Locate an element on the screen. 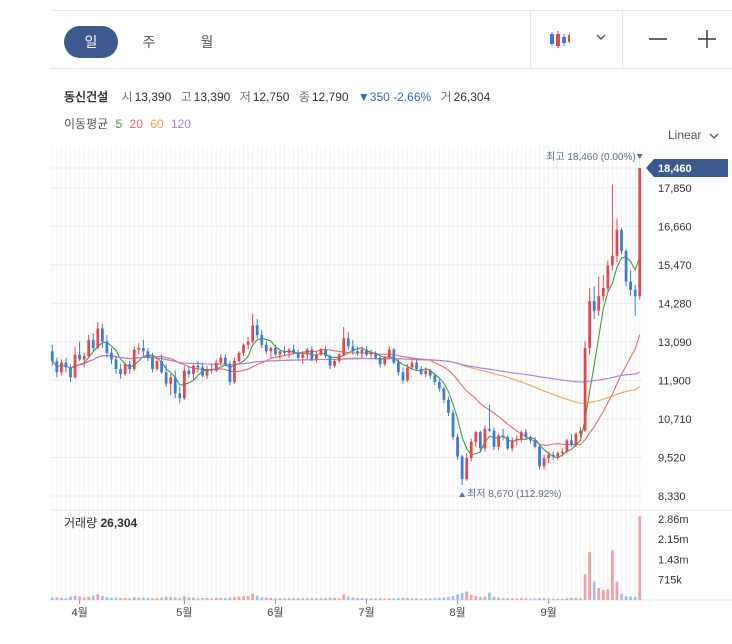 The width and height of the screenshot is (732, 644). price-tick-label: 13,090 is located at coordinates (675, 343).